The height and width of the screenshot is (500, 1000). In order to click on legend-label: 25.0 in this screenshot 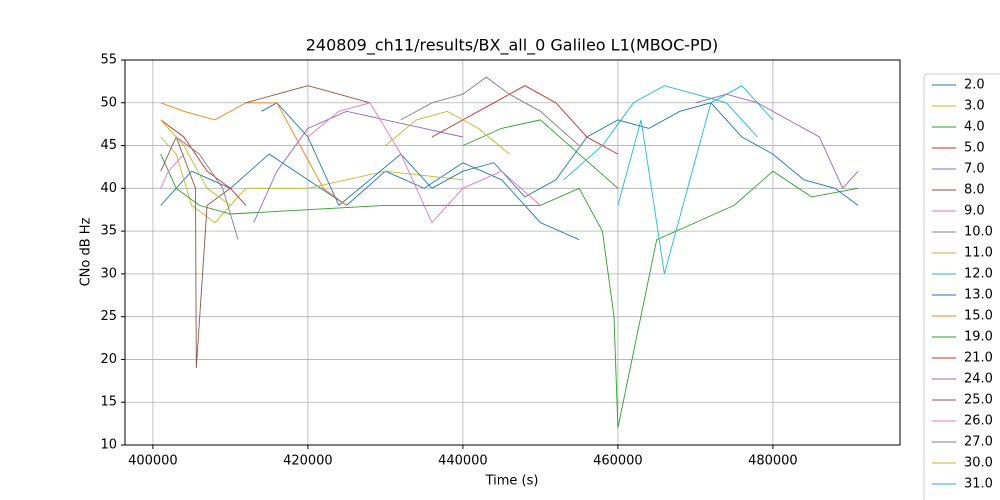, I will do `click(978, 400)`.